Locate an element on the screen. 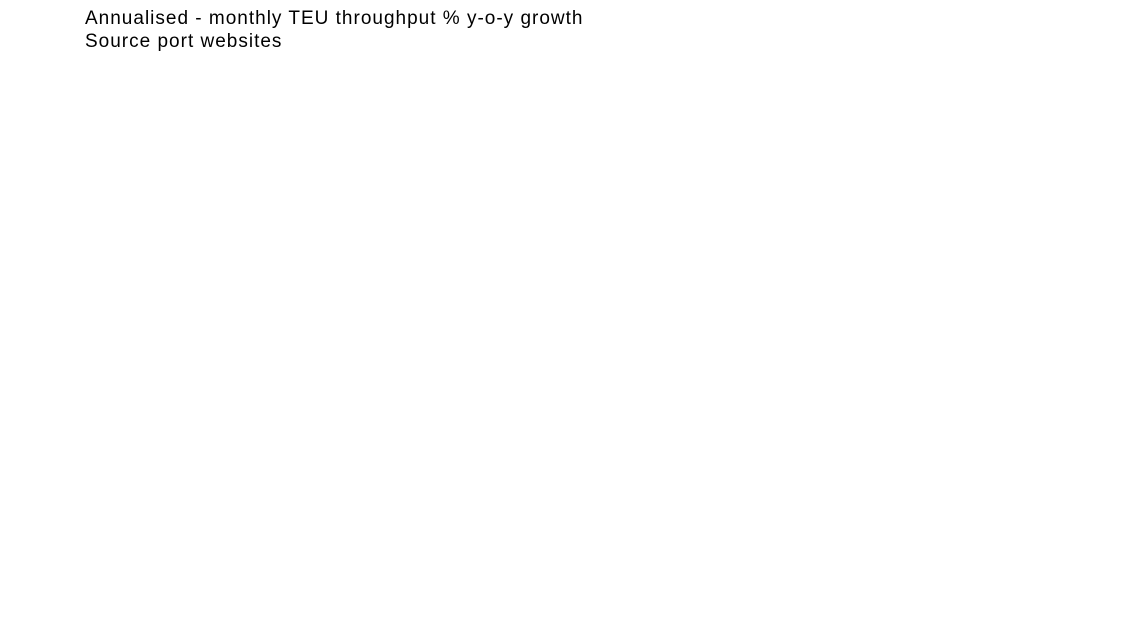  chart-subtitle: Source port websites is located at coordinates (183, 41).